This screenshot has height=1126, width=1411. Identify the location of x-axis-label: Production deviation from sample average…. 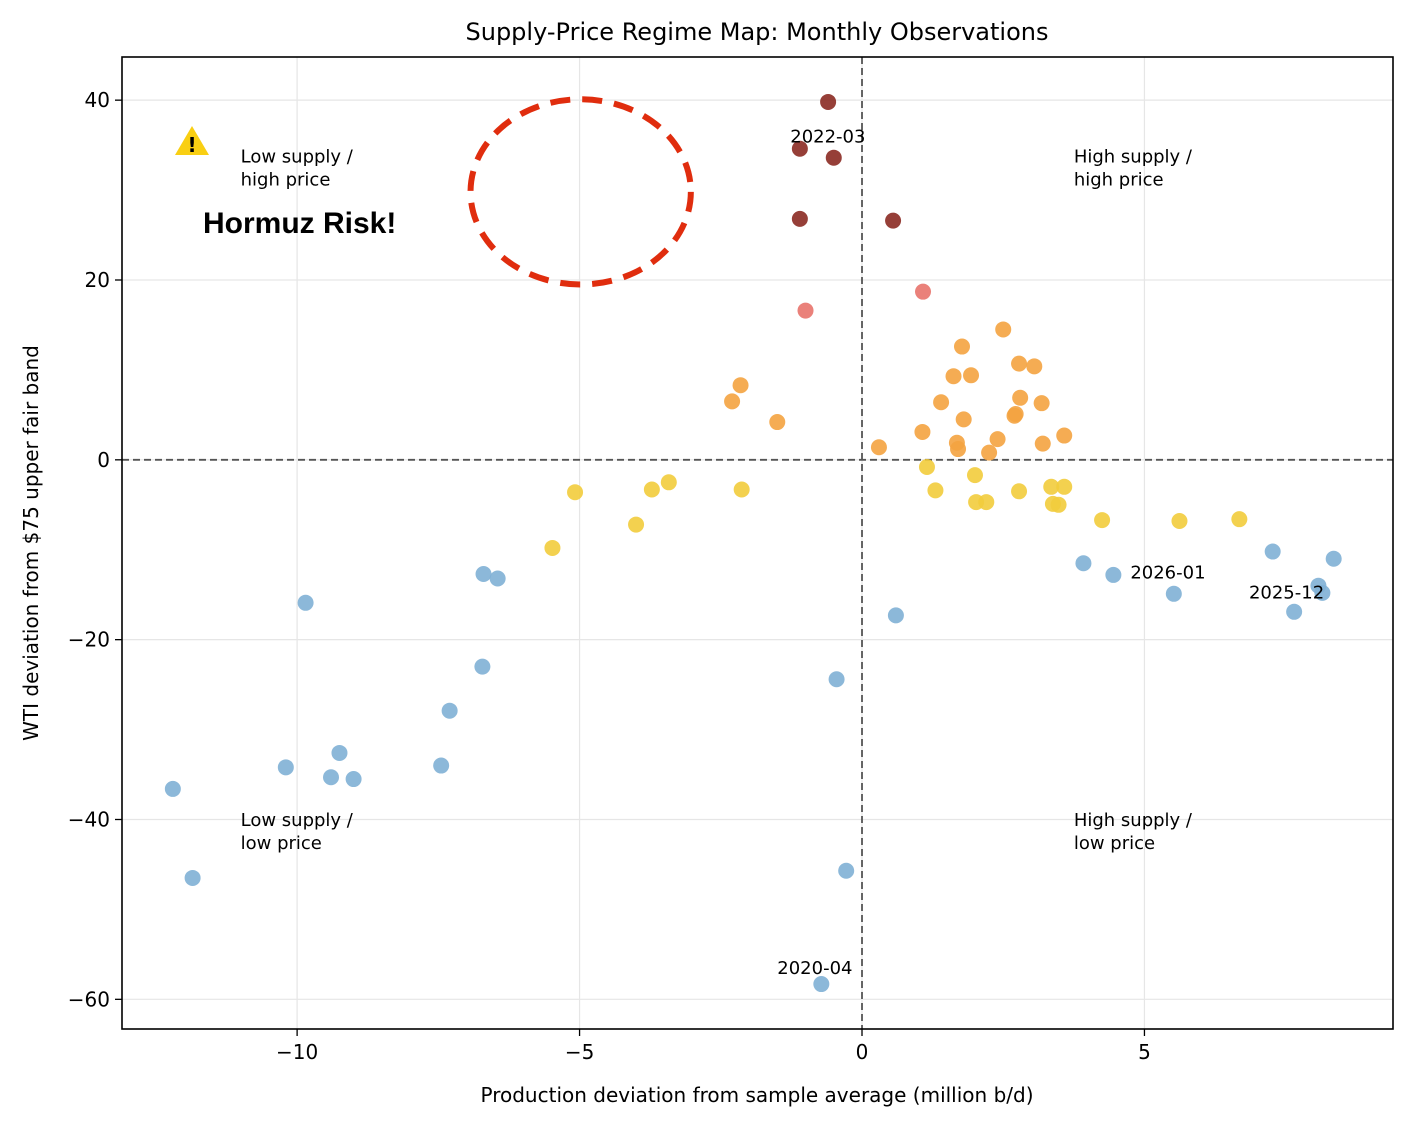
(757, 1095).